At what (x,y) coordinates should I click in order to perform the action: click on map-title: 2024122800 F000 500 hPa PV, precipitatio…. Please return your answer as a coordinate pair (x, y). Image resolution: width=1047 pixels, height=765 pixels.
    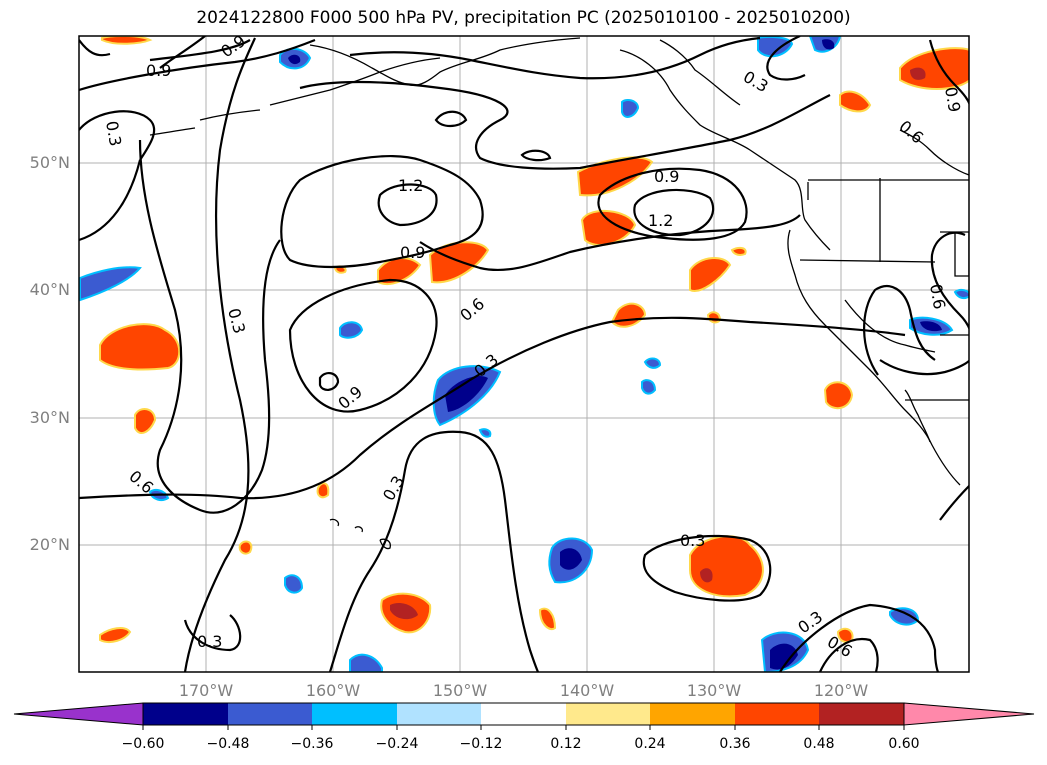
    Looking at the image, I should click on (523, 18).